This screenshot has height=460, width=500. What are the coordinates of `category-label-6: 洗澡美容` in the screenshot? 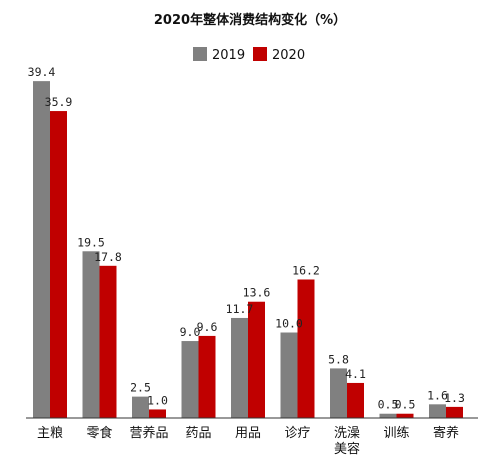 It's located at (347, 441).